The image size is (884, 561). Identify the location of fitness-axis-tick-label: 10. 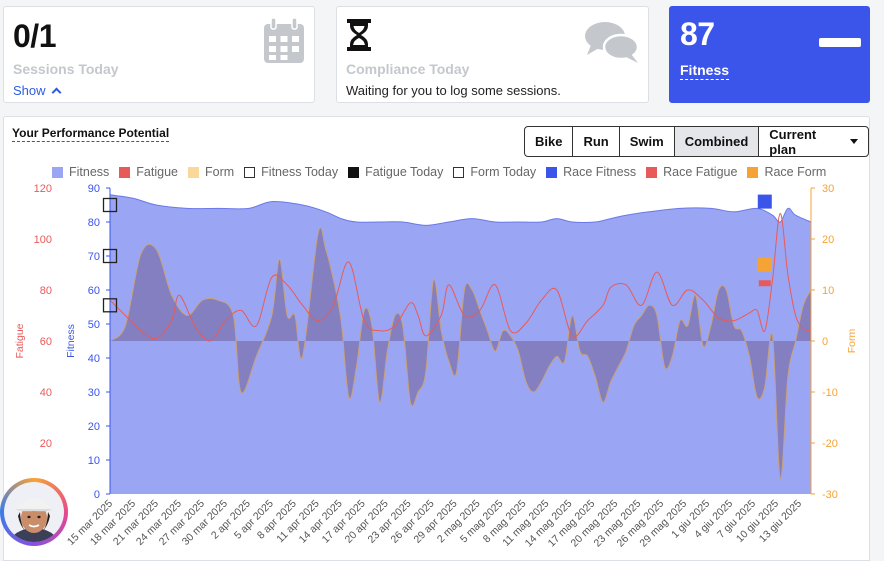
(94, 461).